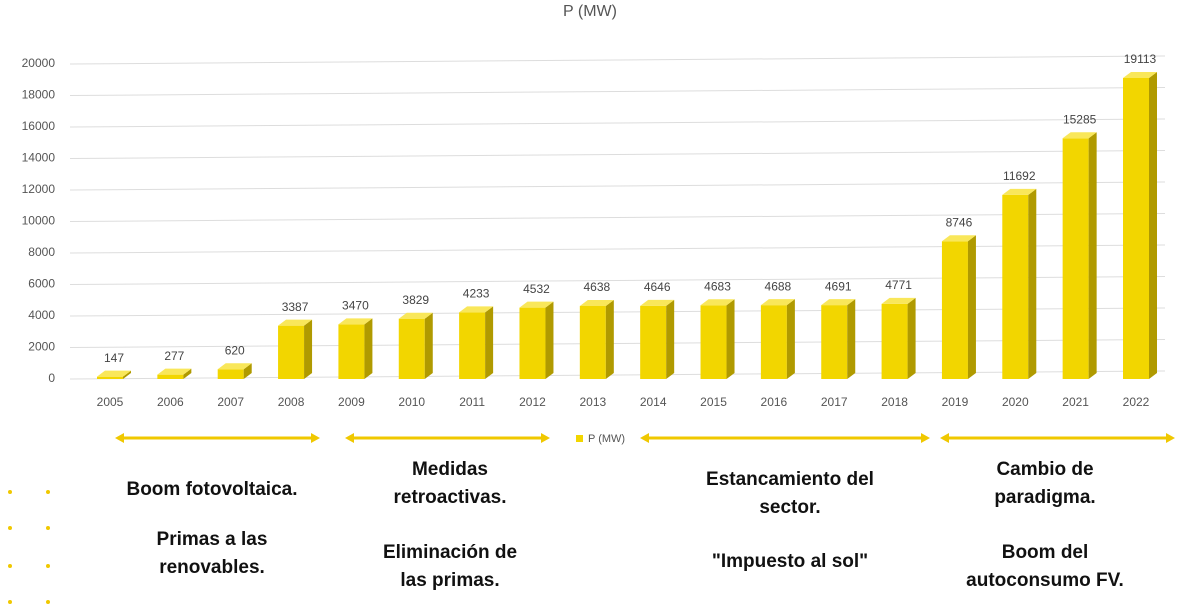 The height and width of the screenshot is (612, 1178). I want to click on value-label: 4233, so click(476, 294).